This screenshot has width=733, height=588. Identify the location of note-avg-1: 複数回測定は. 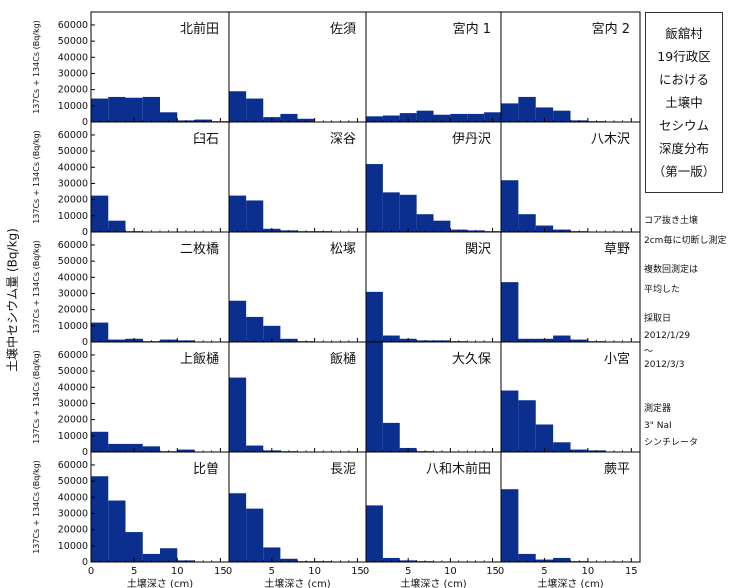
(671, 270).